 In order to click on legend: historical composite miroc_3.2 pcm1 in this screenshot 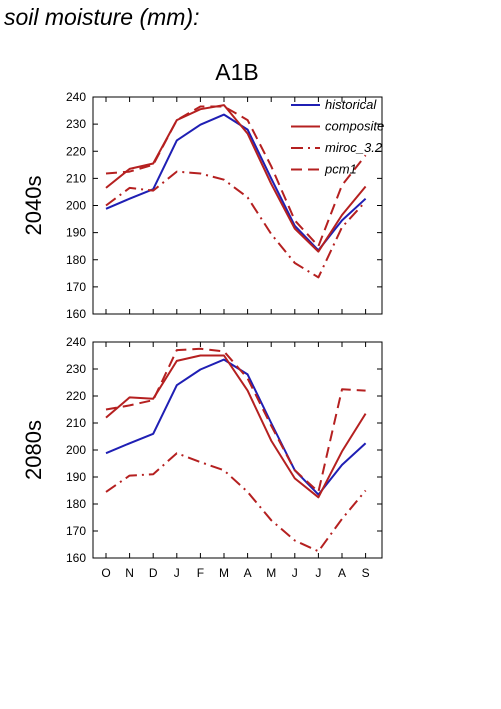, I will do `click(337, 137)`.